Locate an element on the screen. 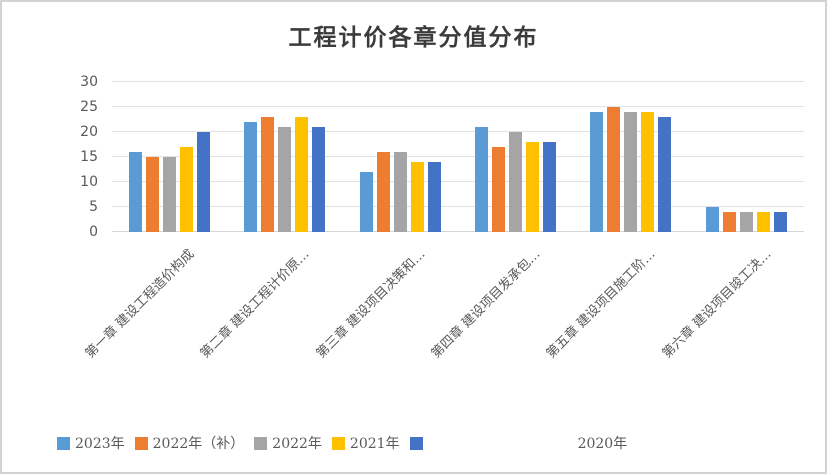  legend-item: 2023年 is located at coordinates (91, 443).